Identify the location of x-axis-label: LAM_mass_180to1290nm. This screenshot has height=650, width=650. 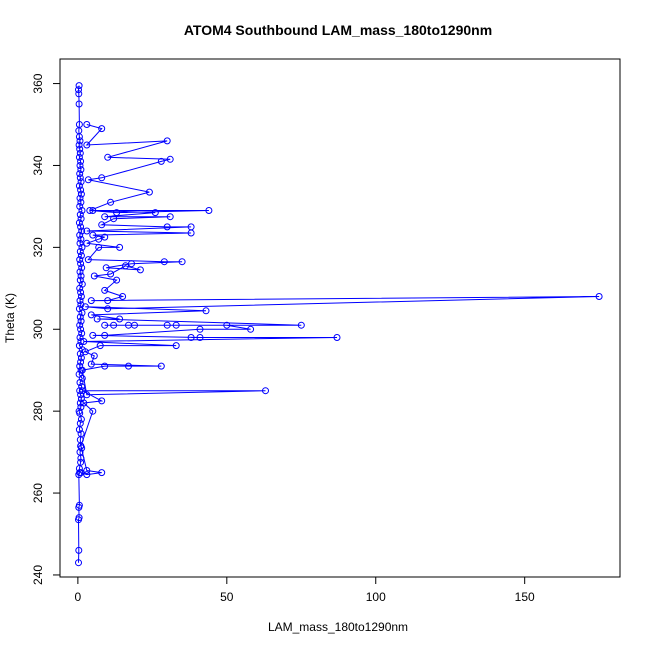
(338, 627).